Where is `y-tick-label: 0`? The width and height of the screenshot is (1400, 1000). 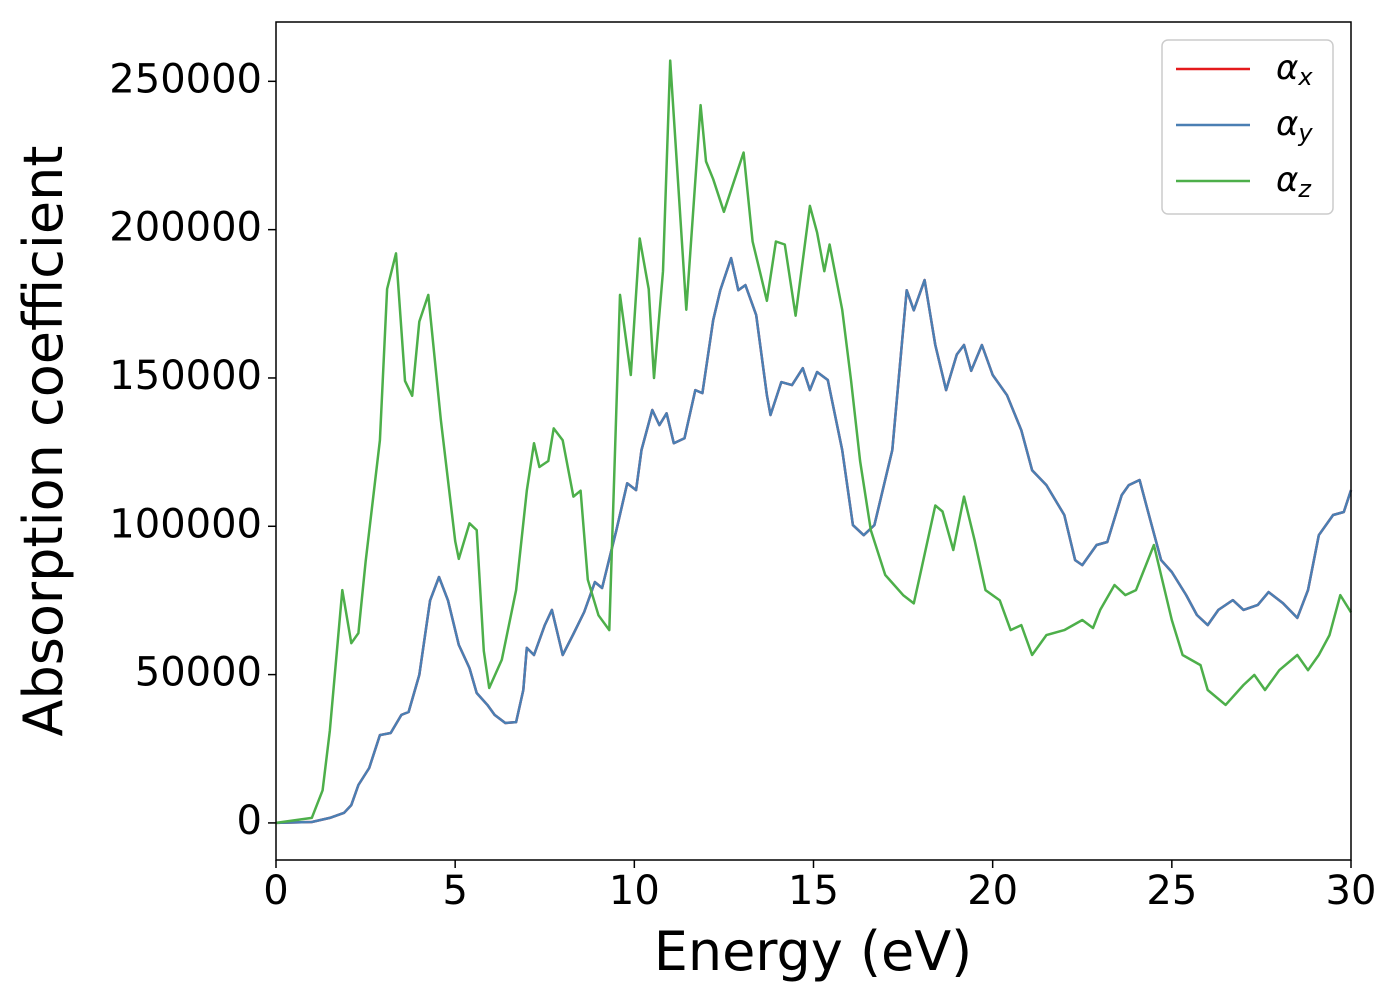
y-tick-label: 0 is located at coordinates (249, 821).